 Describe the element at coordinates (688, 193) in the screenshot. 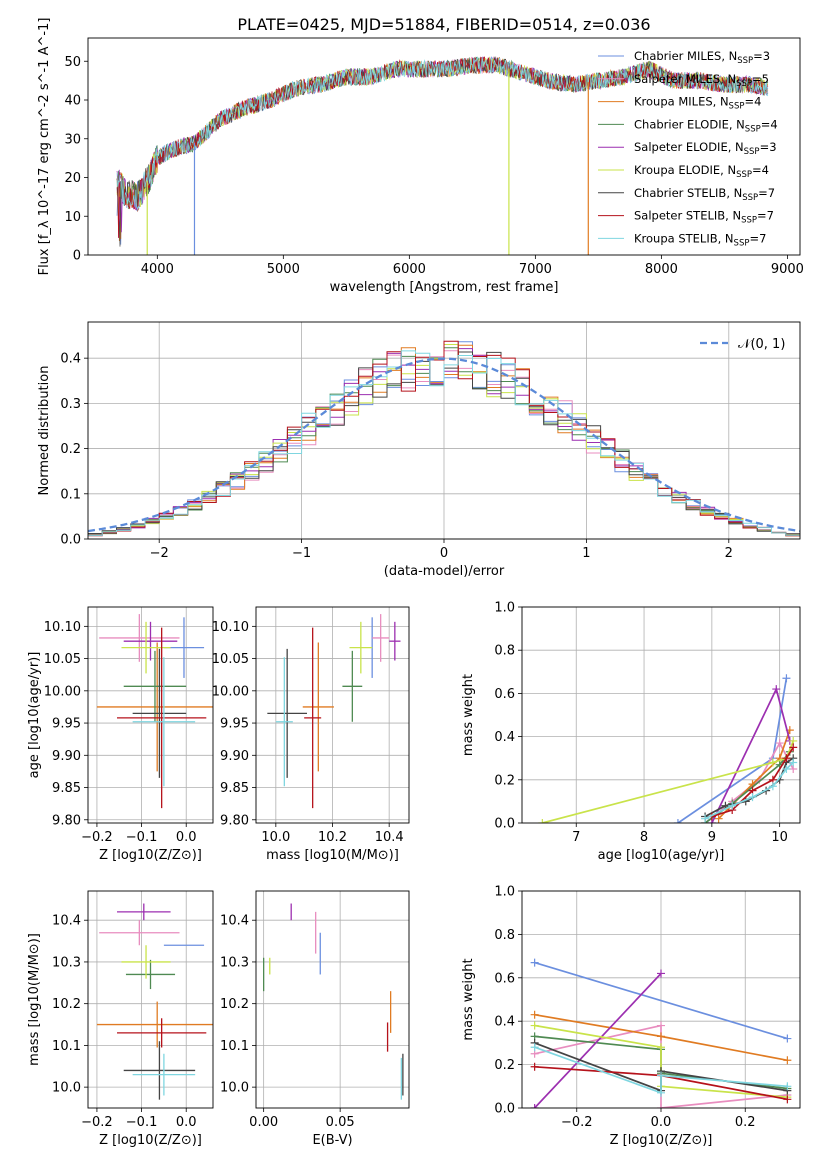

I see `legend-text: Chabrier STELIB, N` at that location.